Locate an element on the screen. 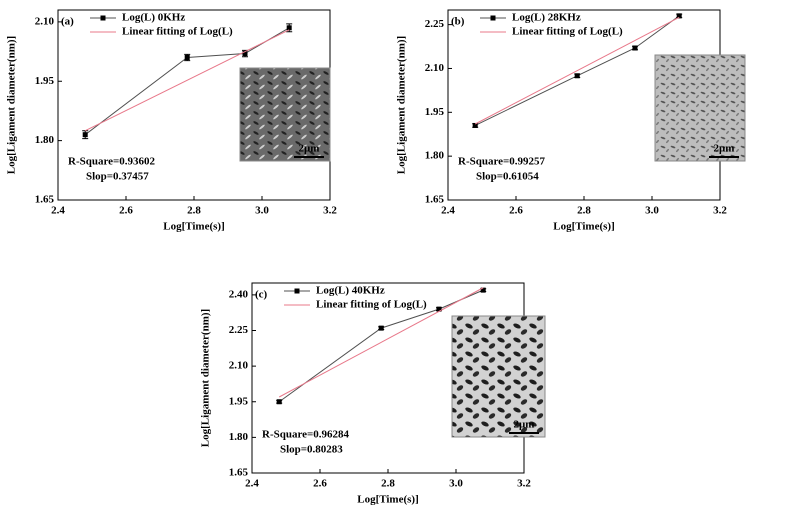 The height and width of the screenshot is (506, 803). y-tick-label: 2.40 is located at coordinates (239, 294).